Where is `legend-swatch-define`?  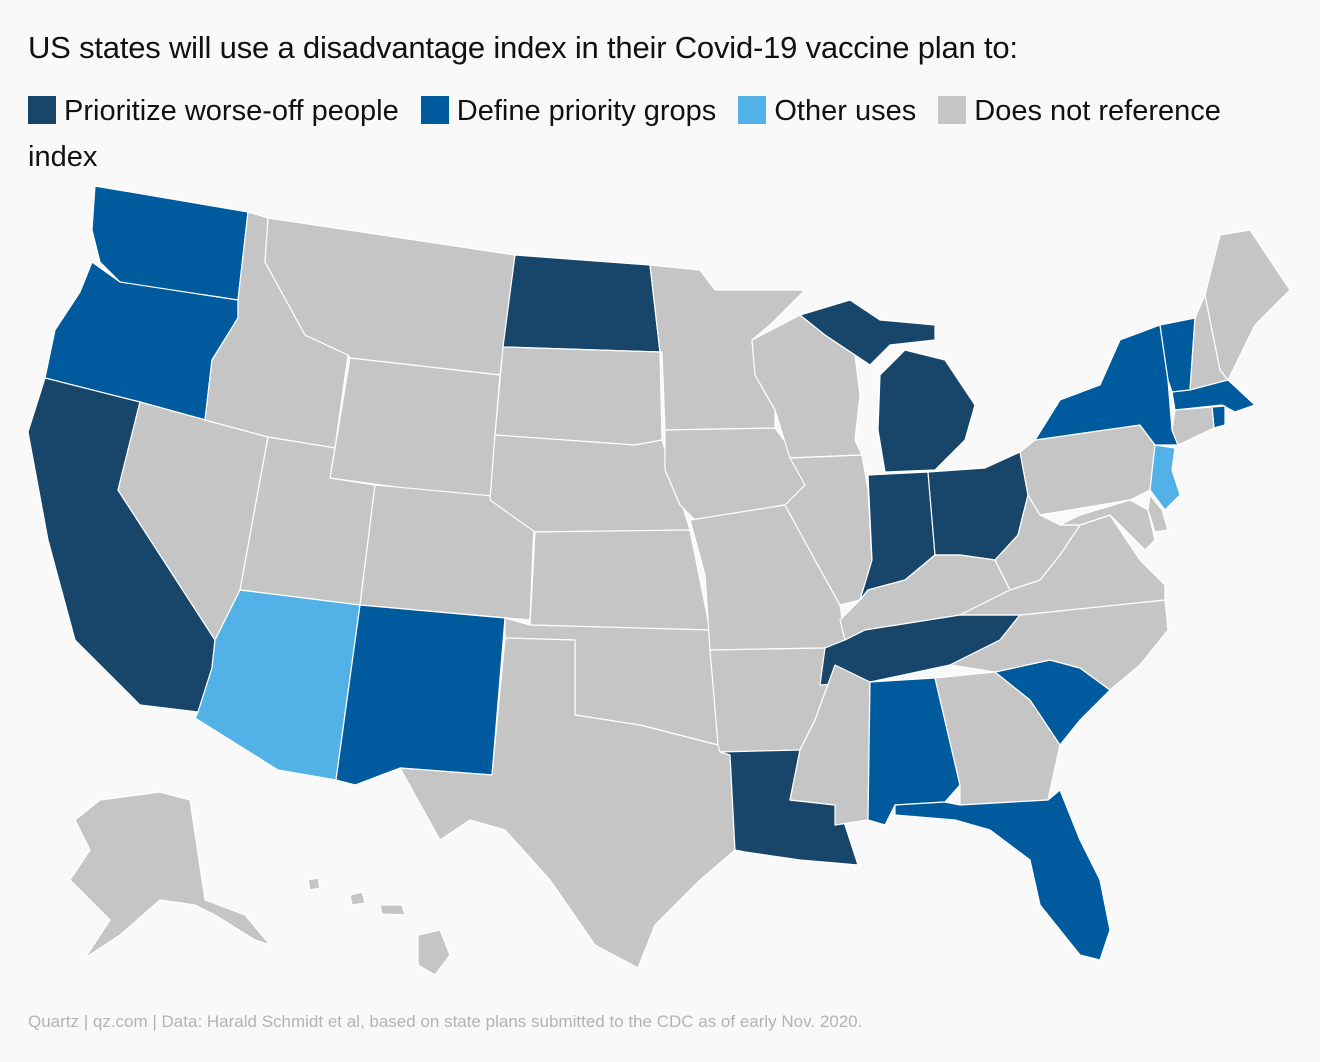 legend-swatch-define is located at coordinates (434, 110).